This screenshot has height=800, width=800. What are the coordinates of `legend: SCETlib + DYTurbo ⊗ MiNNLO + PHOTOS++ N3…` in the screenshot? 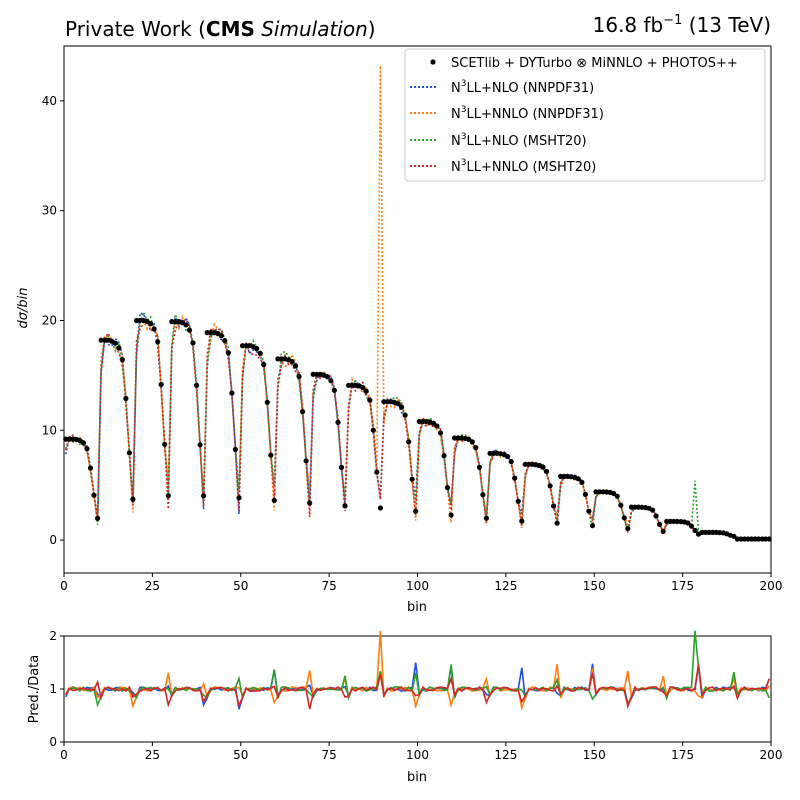 It's located at (585, 115).